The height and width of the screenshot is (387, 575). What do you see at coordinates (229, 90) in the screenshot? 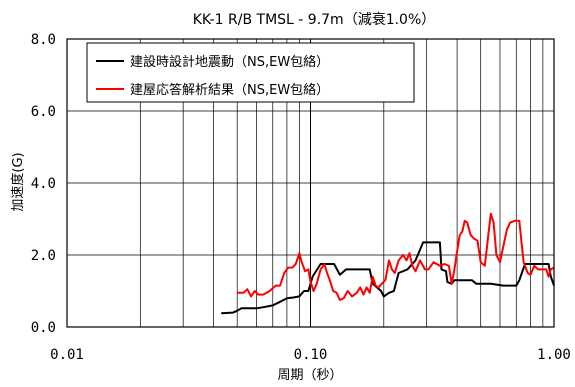
I see `legend-label-building-response: 建屋応答解析結果（NS,EW包絡）` at bounding box center [229, 90].